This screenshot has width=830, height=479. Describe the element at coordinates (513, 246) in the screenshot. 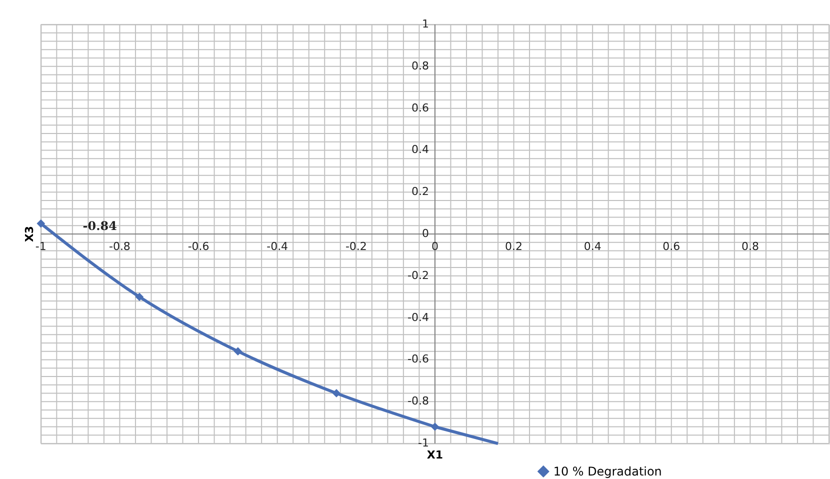

I see `x-tick-label: 0.2` at that location.